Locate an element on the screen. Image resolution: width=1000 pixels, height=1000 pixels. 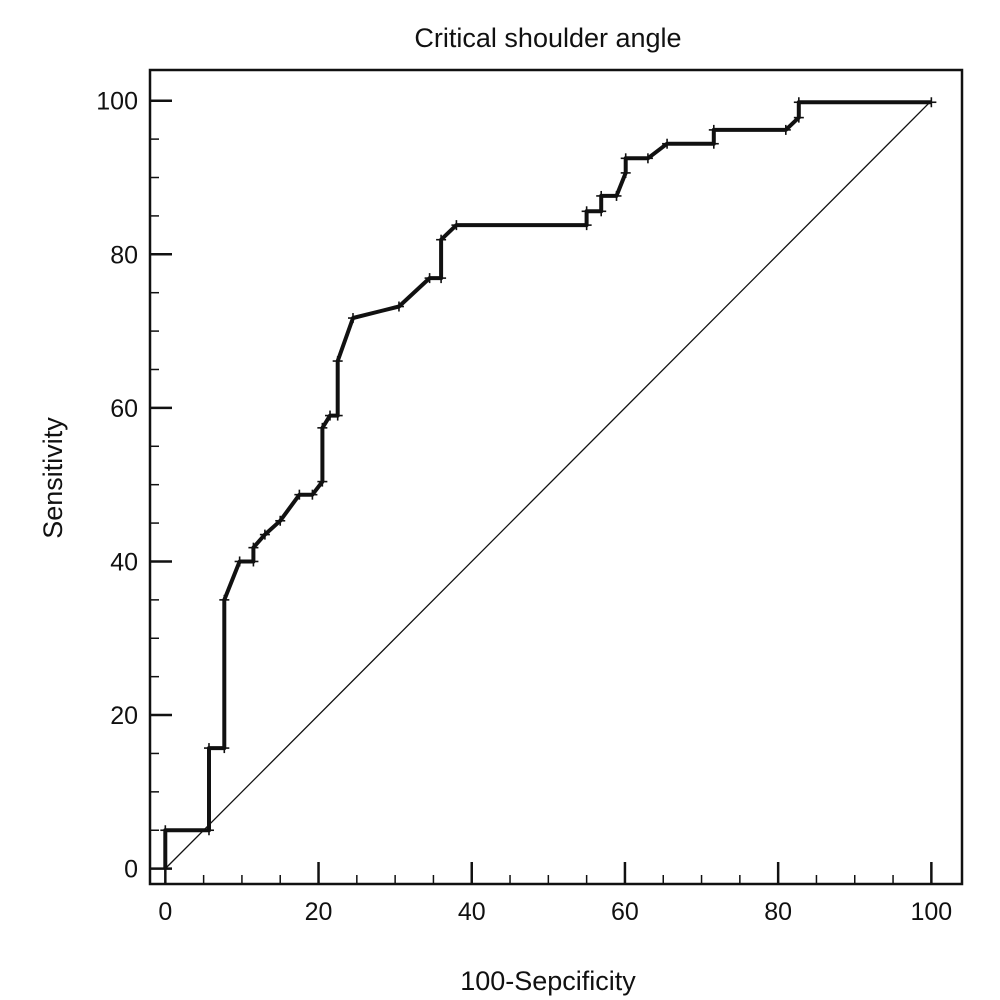
y-axis-label: Sensitivity is located at coordinates (53, 478).